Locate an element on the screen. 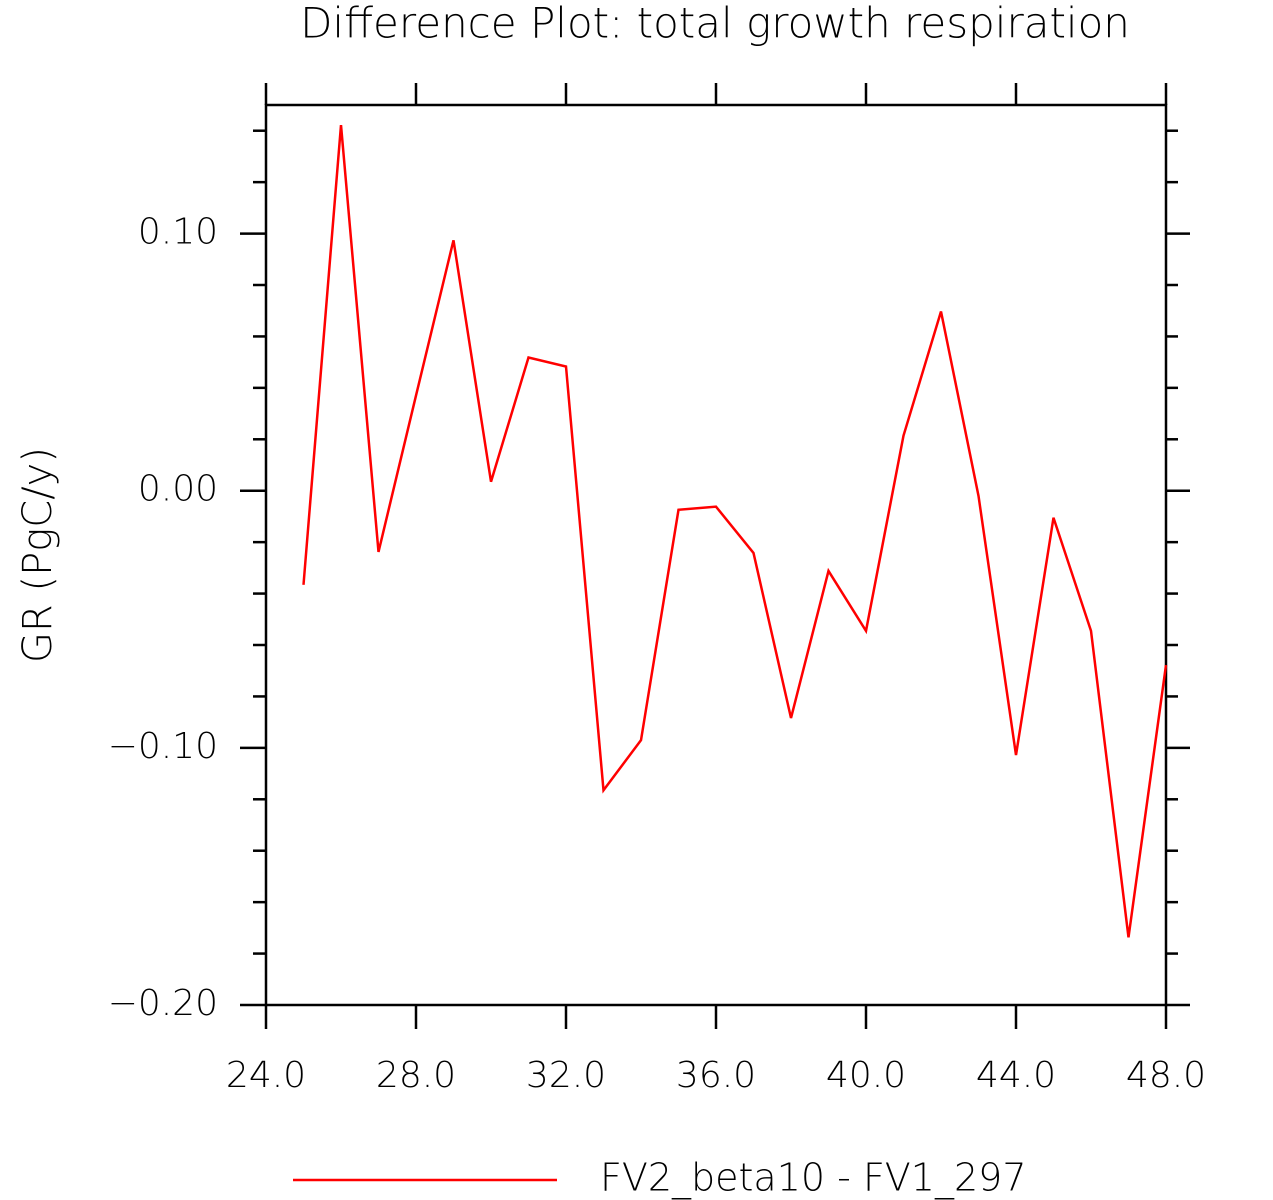 The height and width of the screenshot is (1200, 1273). y-tick-label: −0.10 is located at coordinates (163, 746).